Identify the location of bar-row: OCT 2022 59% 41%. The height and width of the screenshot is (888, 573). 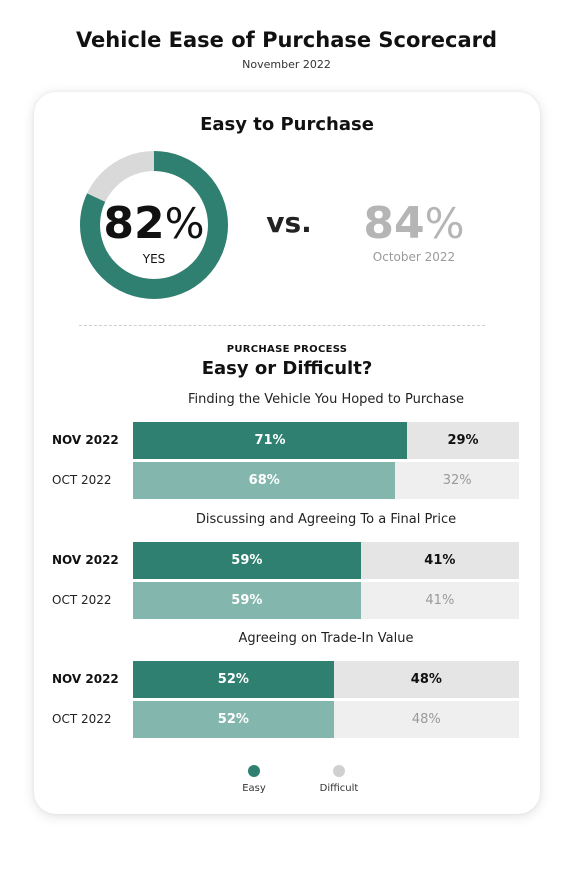
(287, 600).